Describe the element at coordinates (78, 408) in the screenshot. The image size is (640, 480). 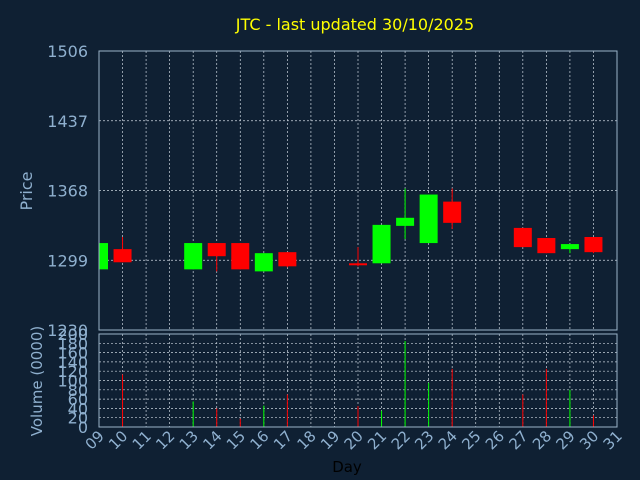
I see `volume-tick-label: 40` at that location.